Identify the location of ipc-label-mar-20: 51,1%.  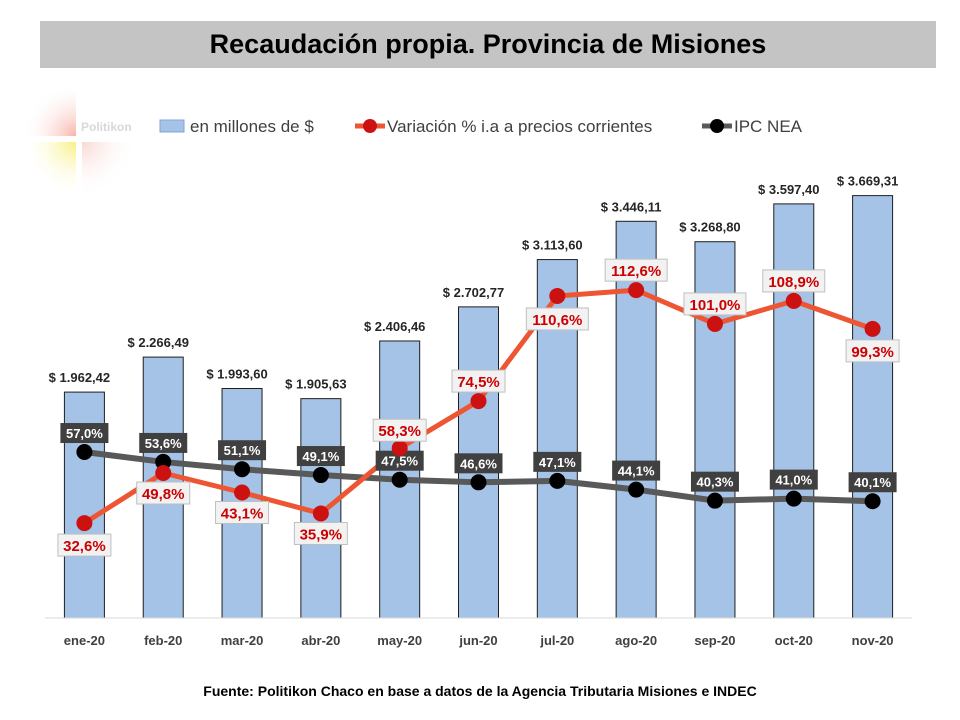
(242, 450).